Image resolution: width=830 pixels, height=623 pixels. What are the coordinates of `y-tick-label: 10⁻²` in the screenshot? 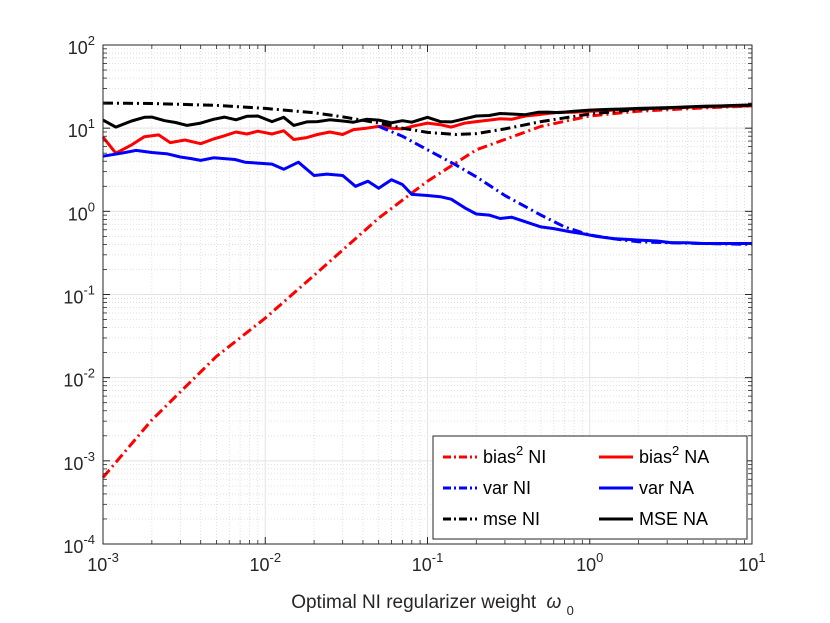 It's located at (79, 378).